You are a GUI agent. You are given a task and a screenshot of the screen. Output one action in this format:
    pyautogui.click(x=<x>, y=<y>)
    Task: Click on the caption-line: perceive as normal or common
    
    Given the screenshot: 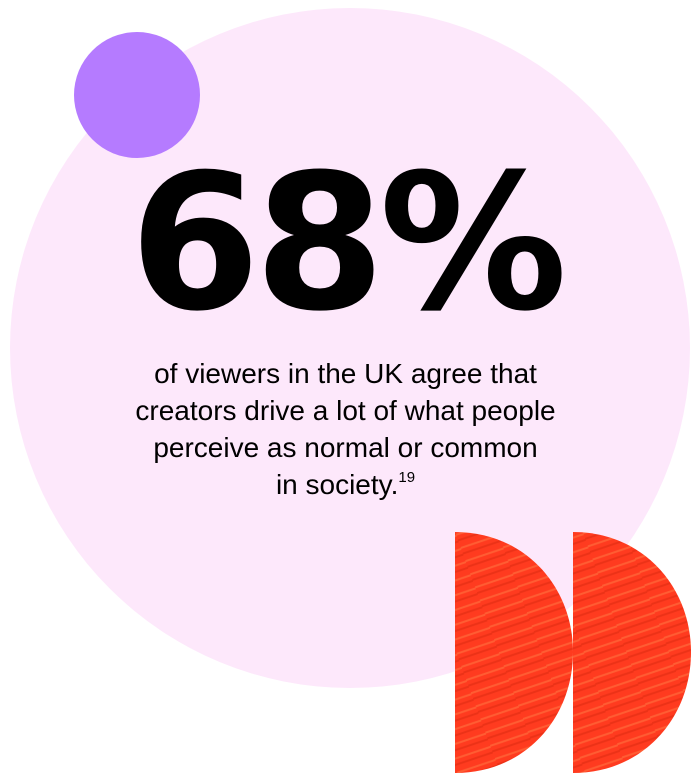 What is the action you would take?
    pyautogui.click(x=345, y=447)
    